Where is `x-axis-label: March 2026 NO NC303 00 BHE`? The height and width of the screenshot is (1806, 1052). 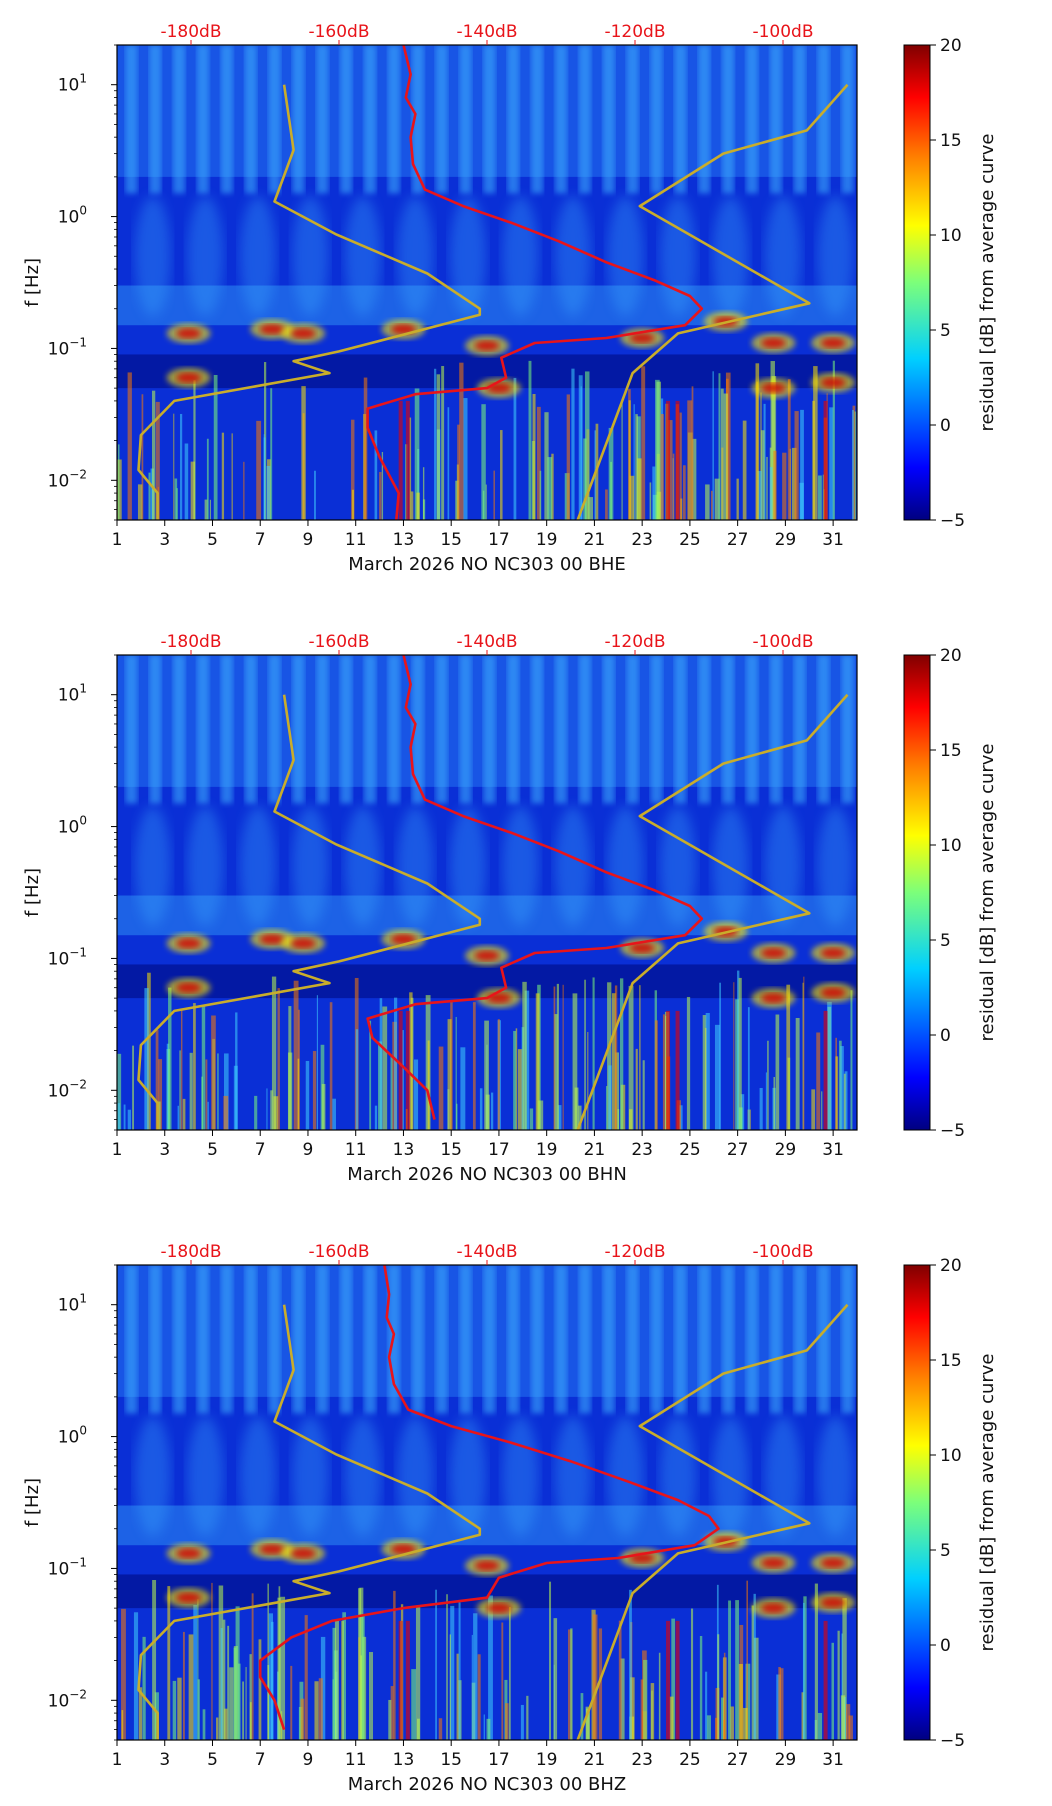
x-axis-label: March 2026 NO NC303 00 BHE is located at coordinates (486, 564).